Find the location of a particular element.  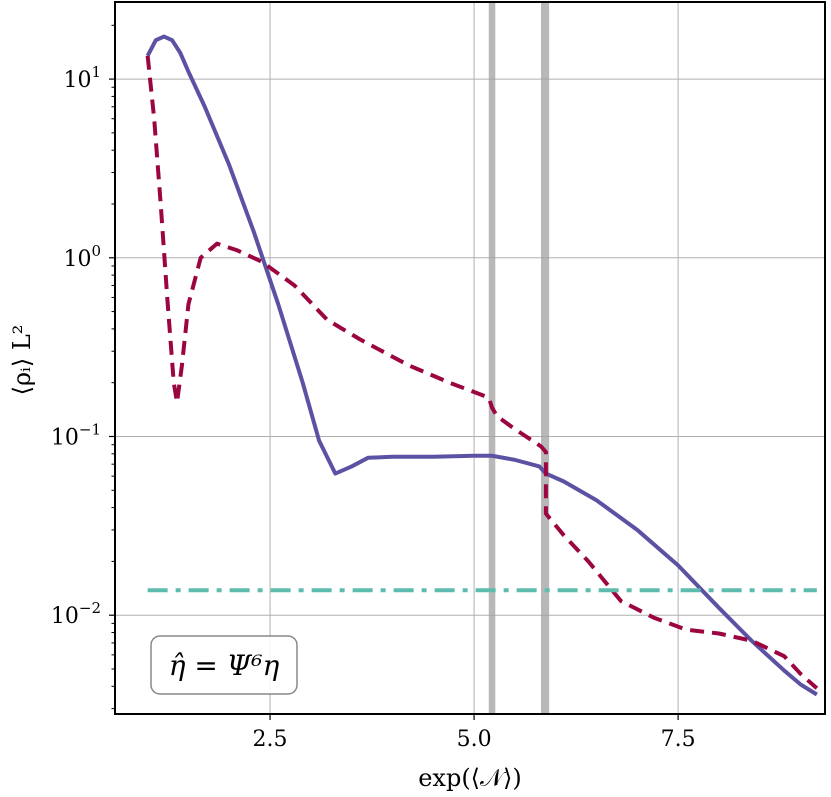

annotation-box: η̂ = Ψ⁶η is located at coordinates (224, 665).